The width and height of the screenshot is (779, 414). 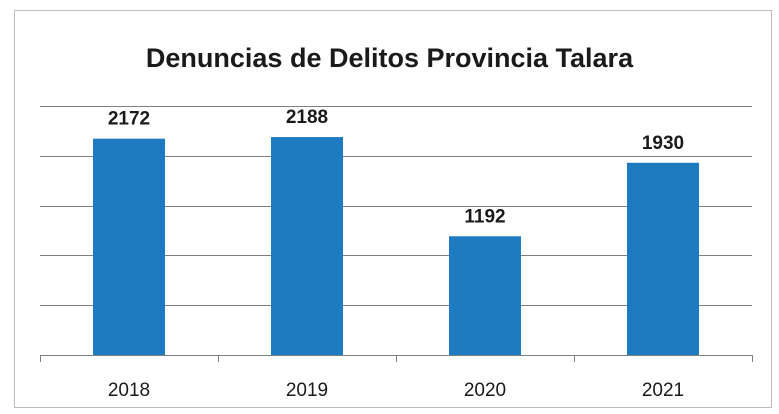 What do you see at coordinates (389, 58) in the screenshot?
I see `chart-title: Denuncias de Delitos Provincia Talara` at bounding box center [389, 58].